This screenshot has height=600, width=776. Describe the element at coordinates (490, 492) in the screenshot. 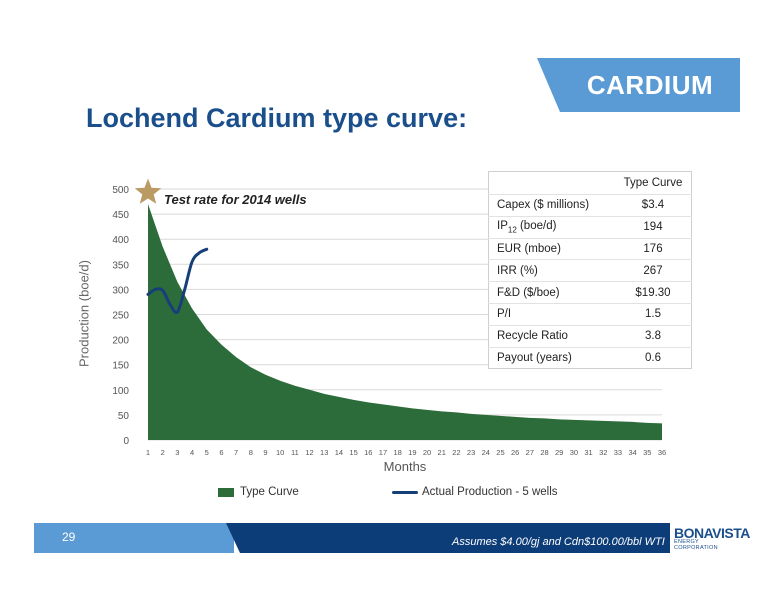

I see `legend-actual-label: Actual Production - 5 wells` at that location.